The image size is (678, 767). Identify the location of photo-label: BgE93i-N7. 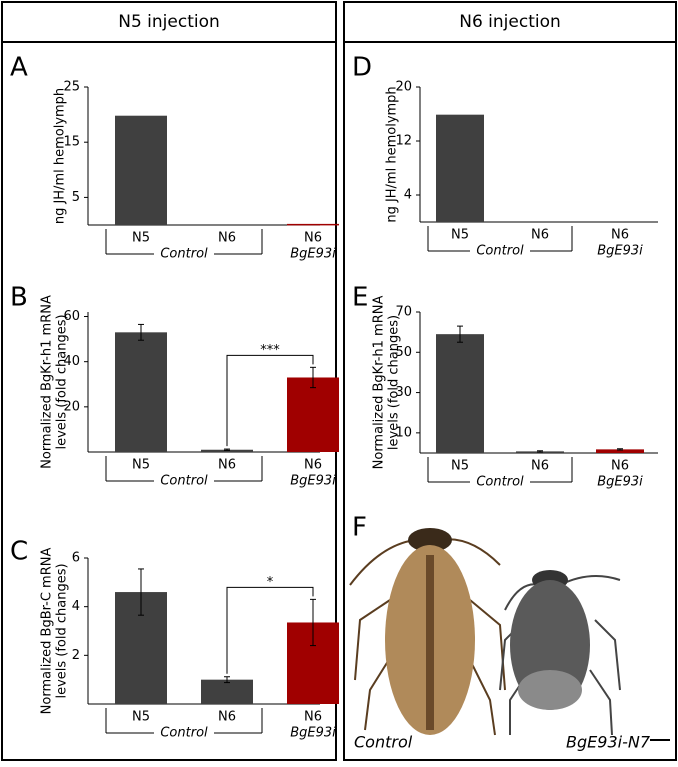
(608, 742).